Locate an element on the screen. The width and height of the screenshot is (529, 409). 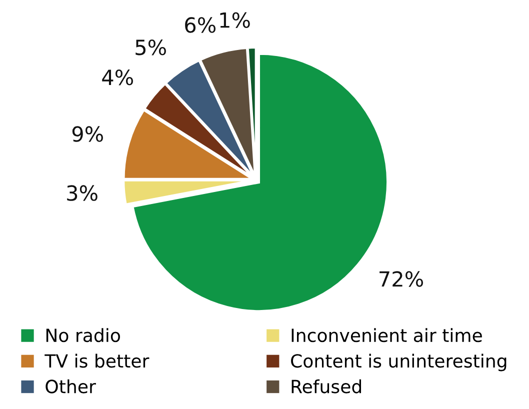
data-label: 6% is located at coordinates (200, 25).